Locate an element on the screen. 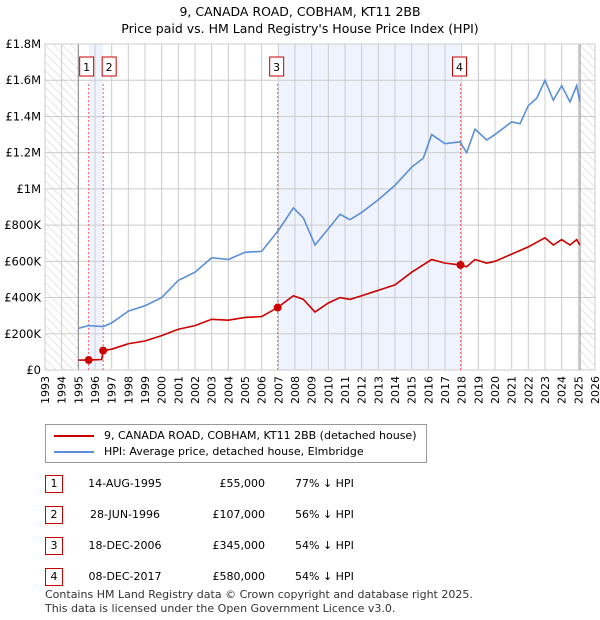 This screenshot has width=600, height=620. y-tick-label: £1.8M is located at coordinates (23, 44).